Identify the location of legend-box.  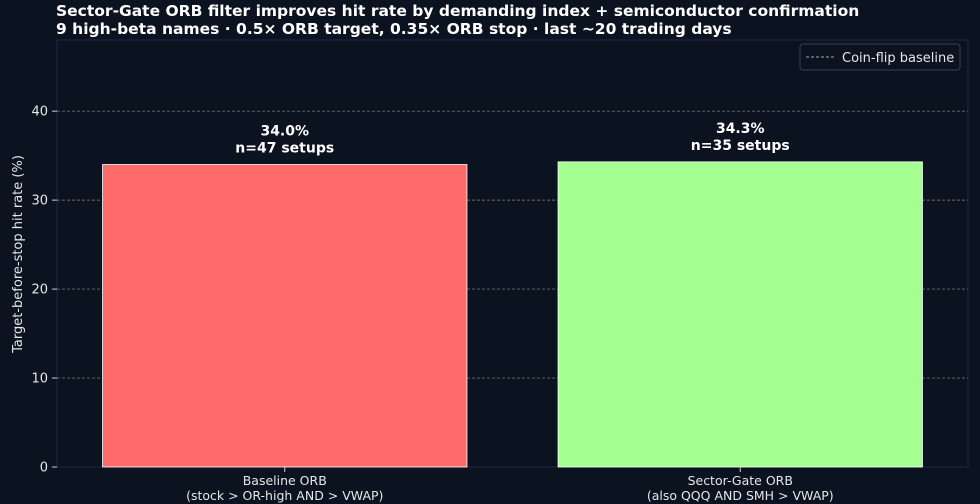
(880, 57).